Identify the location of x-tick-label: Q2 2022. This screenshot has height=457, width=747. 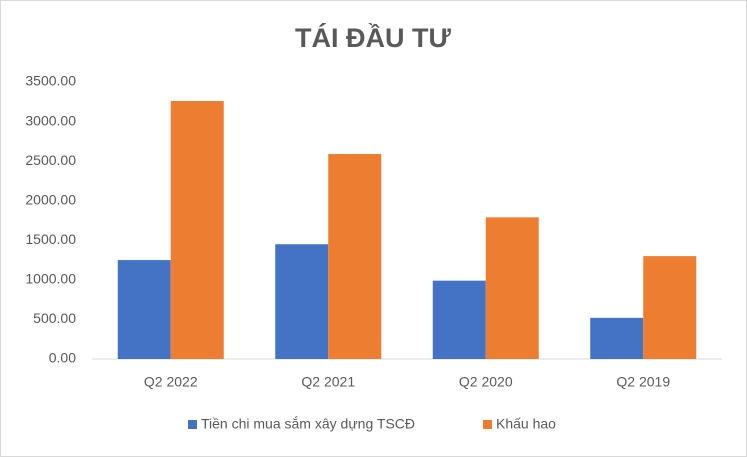
(171, 382).